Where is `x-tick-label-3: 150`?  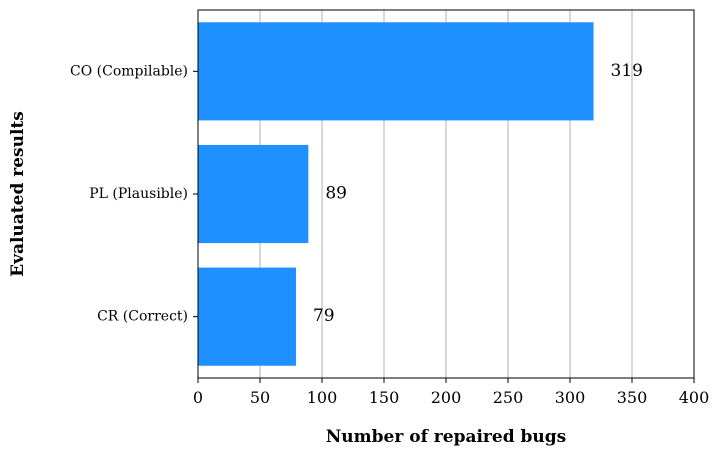 x-tick-label-3: 150 is located at coordinates (384, 397).